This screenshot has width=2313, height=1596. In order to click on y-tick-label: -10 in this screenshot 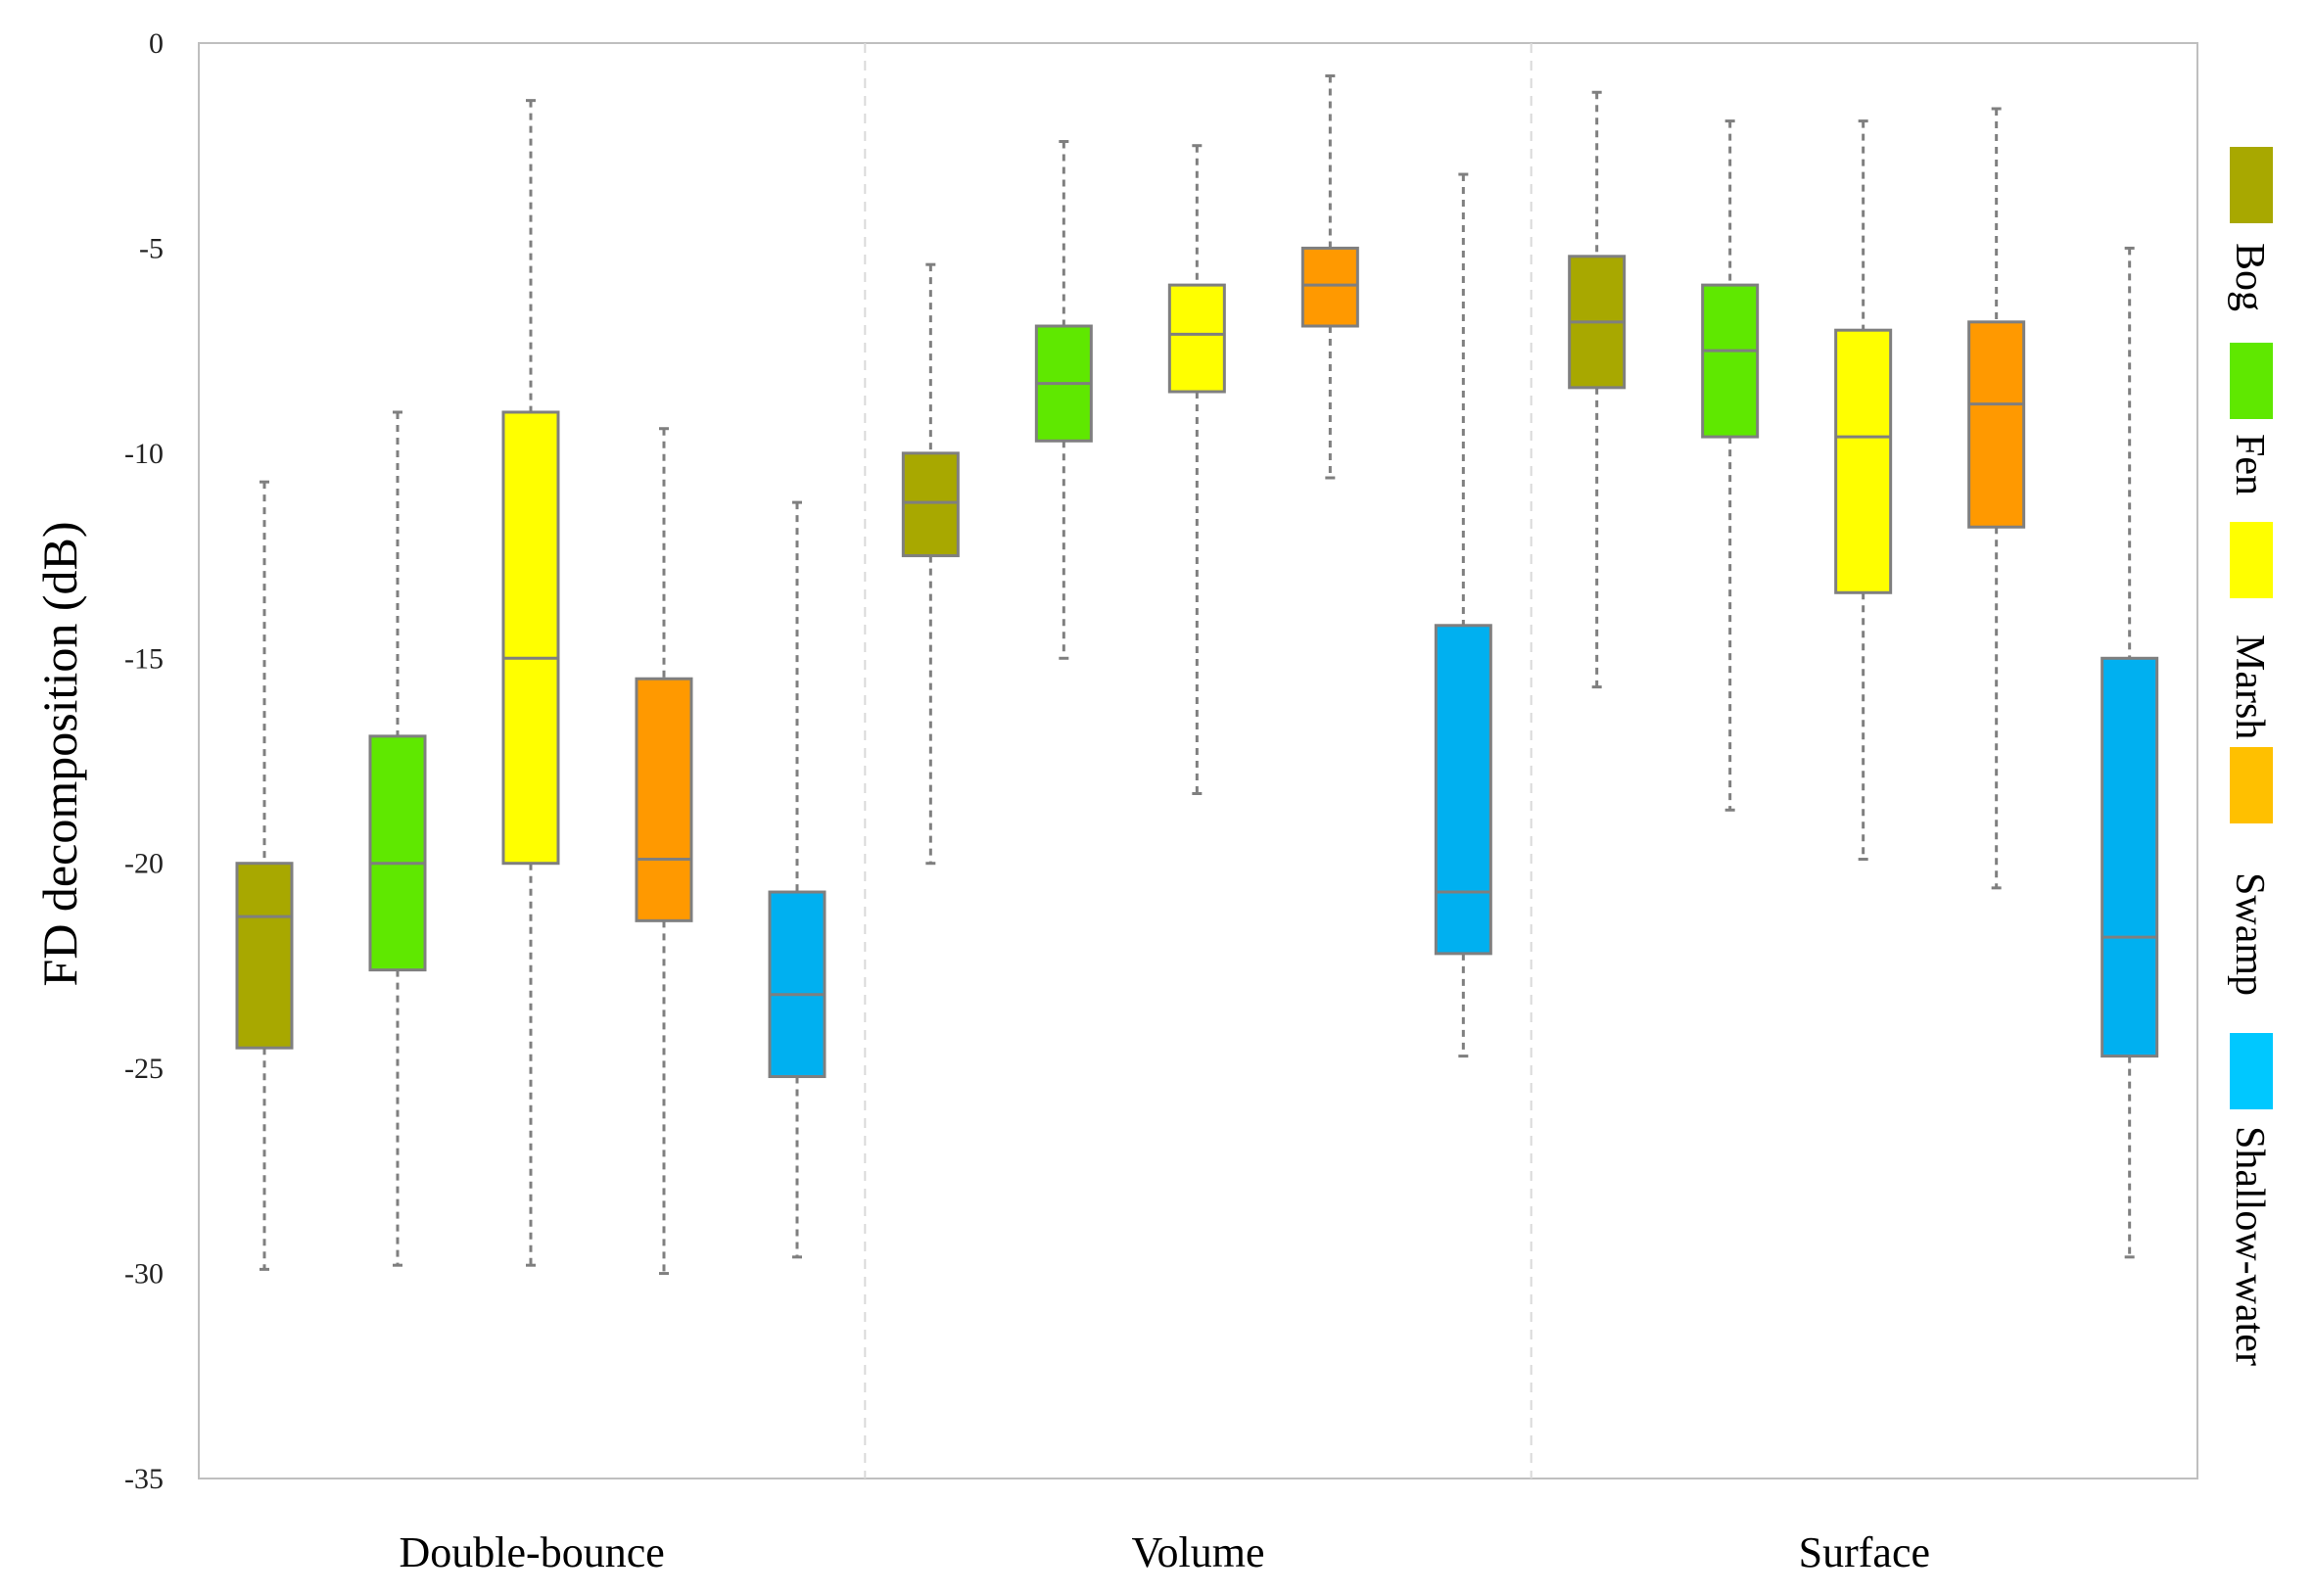, I will do `click(144, 454)`.